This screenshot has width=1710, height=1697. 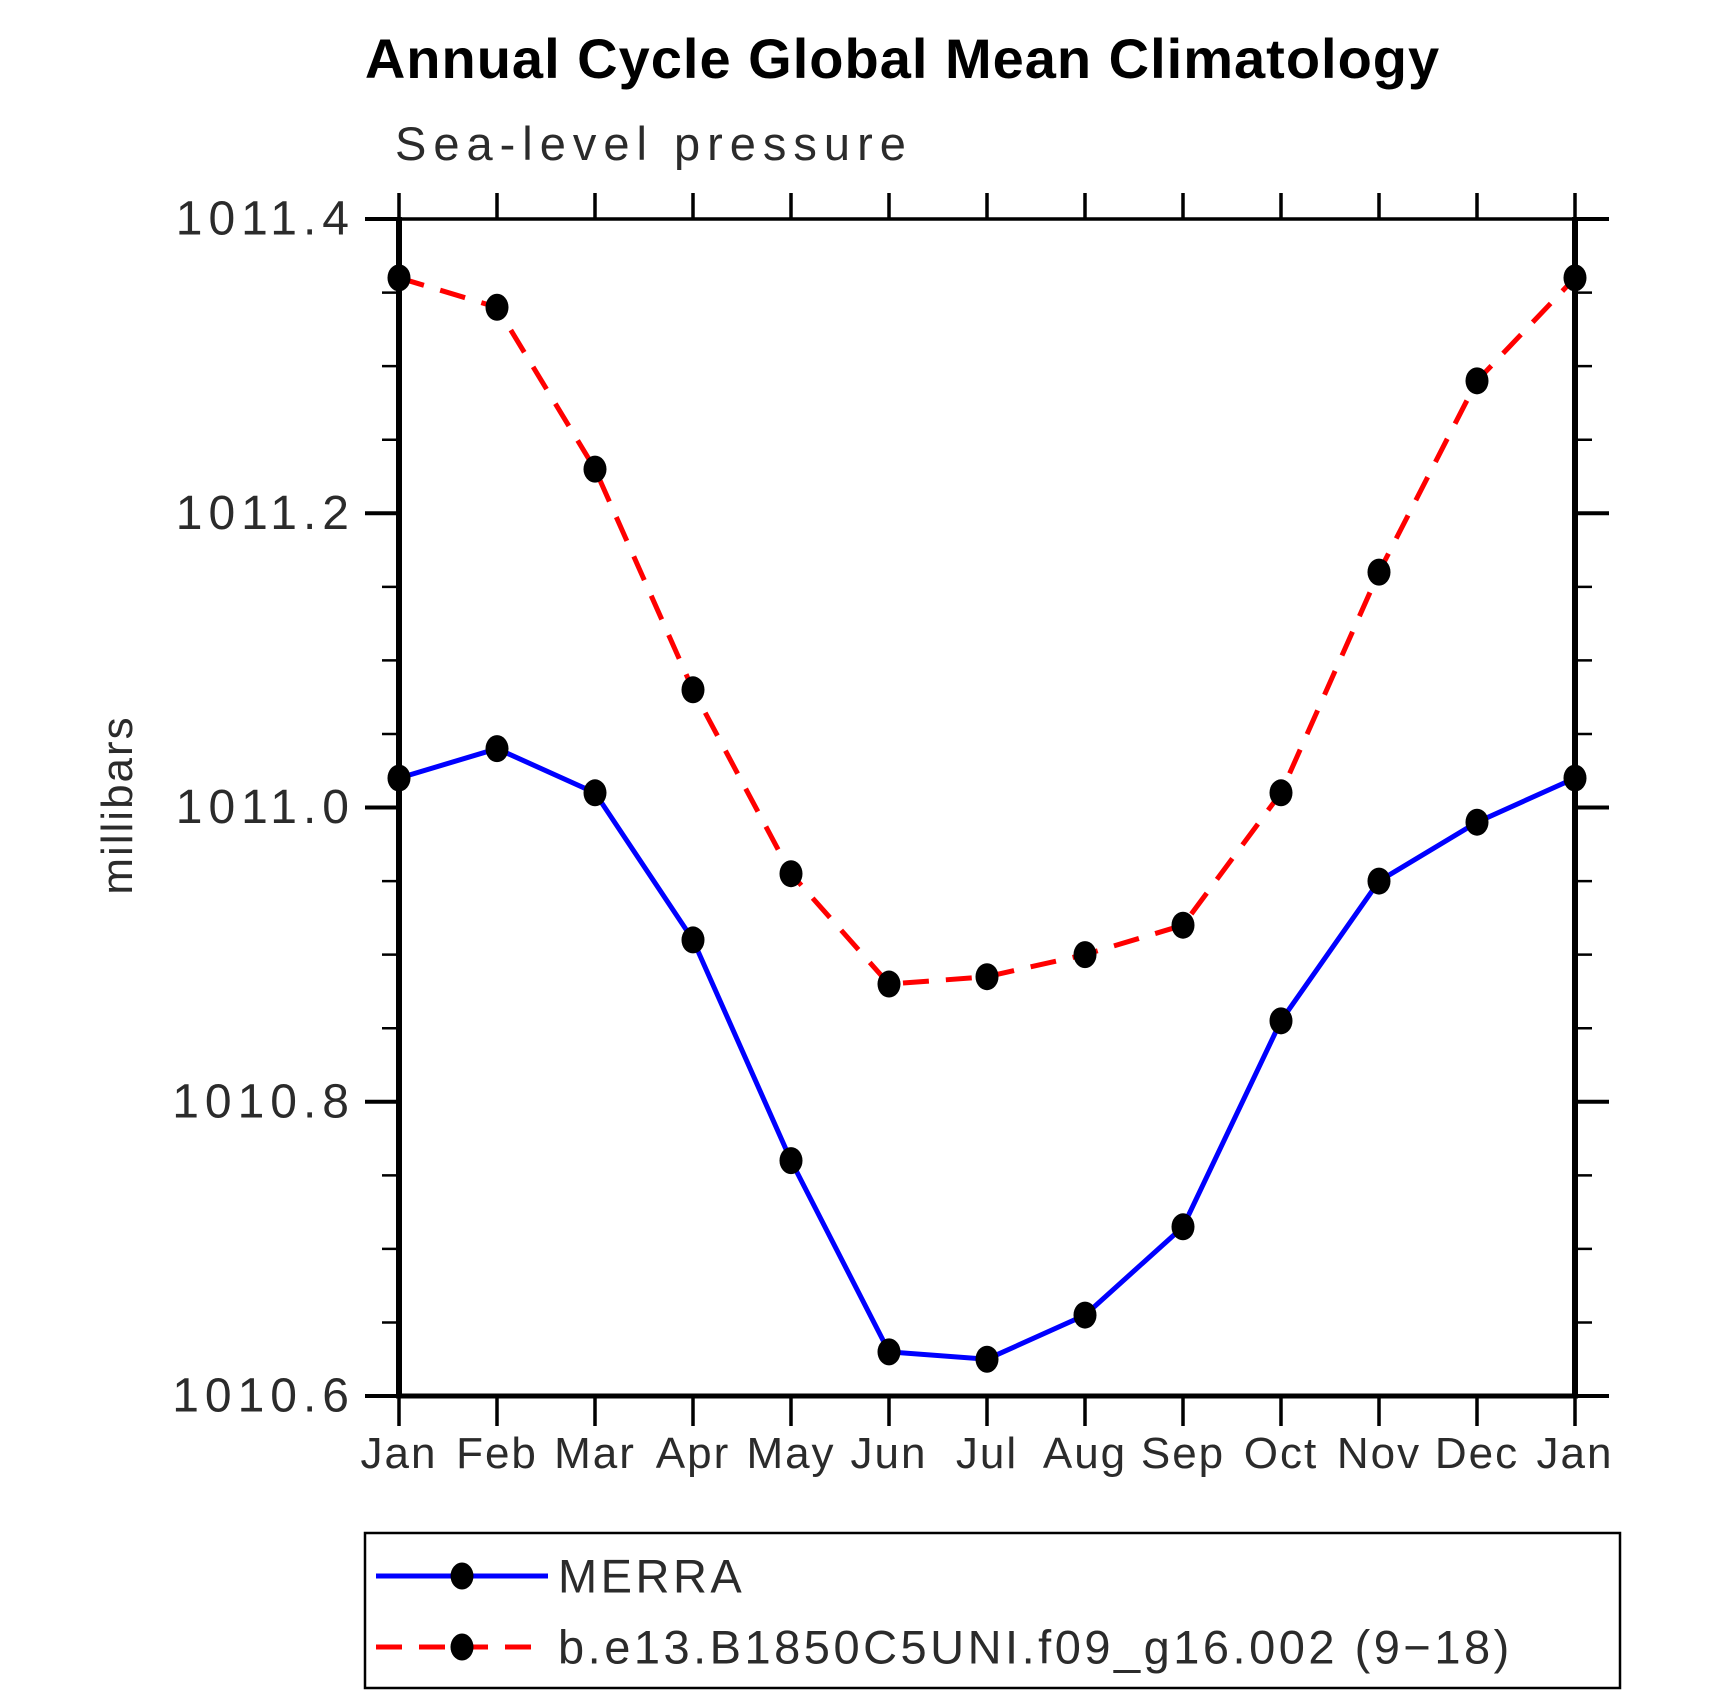 I want to click on x-tick-label: Aug, so click(x=1085, y=1453).